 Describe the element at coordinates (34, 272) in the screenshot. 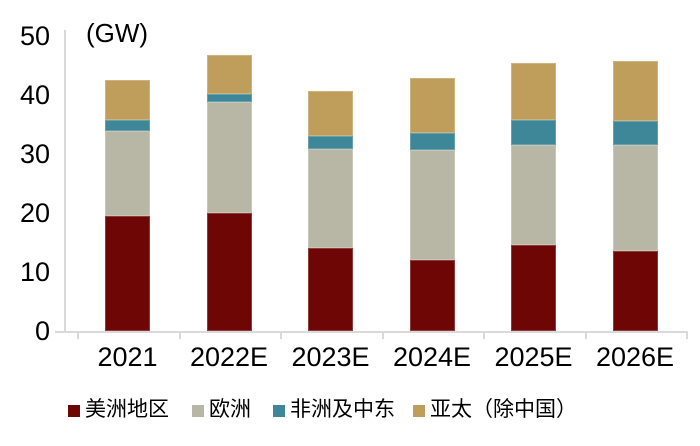

I see `y-tick-label: 10` at that location.